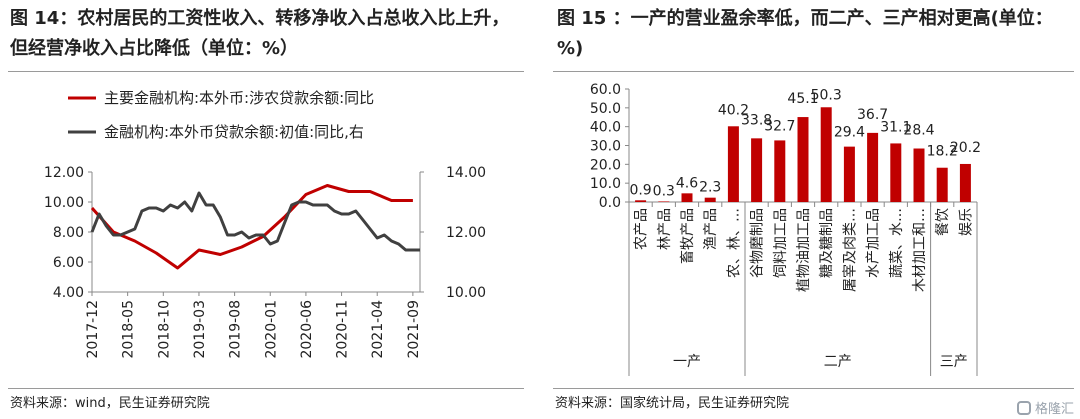 This screenshot has height=419, width=1080. I want to click on bar-value-label: 2.3, so click(710, 188).